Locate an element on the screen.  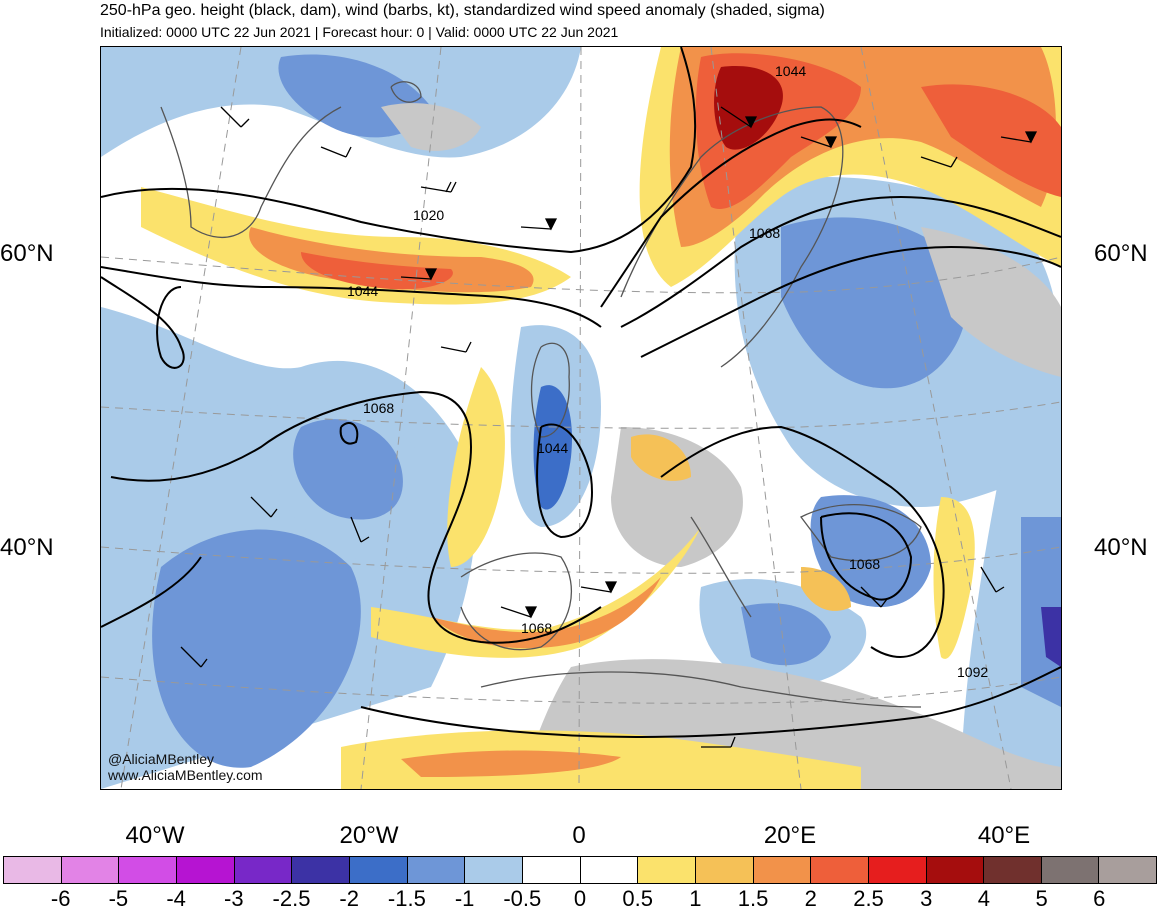
contour-1044-west is located at coordinates (143, 322).